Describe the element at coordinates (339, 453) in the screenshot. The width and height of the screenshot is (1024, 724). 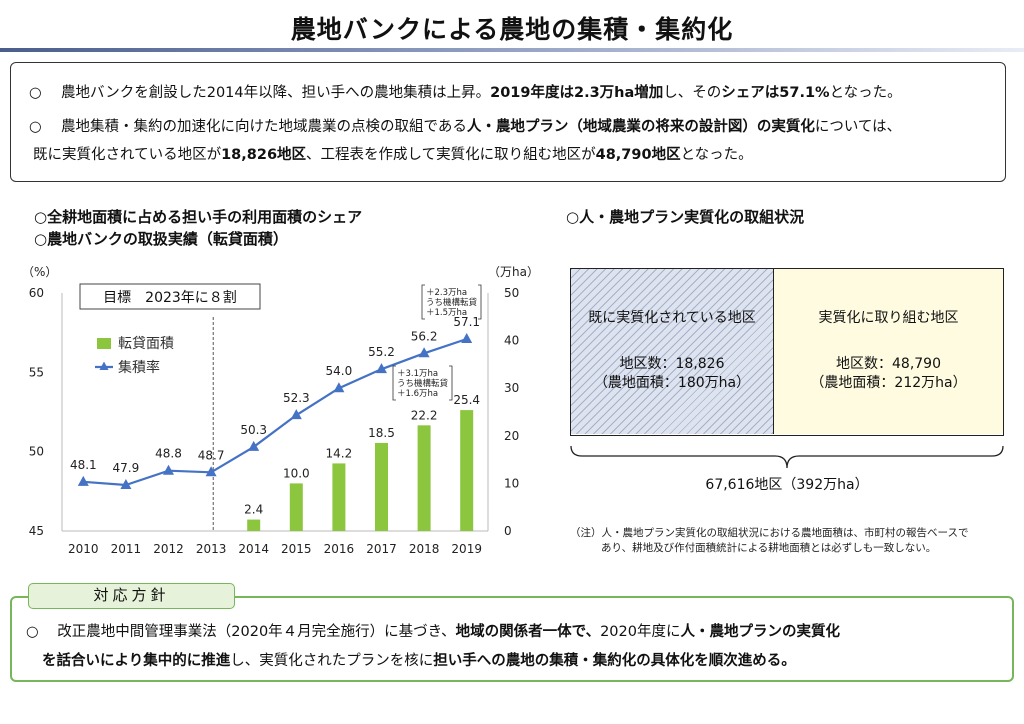
I see `bar-value-label: 14.2` at that location.